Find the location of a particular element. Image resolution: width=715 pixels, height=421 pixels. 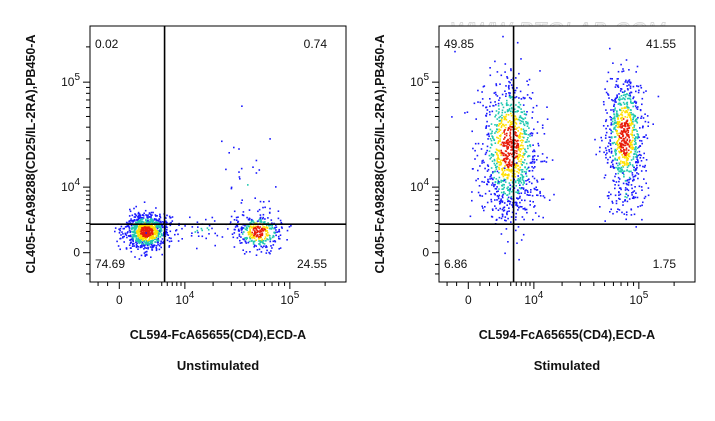

x-tick-label: 0 is located at coordinates (468, 300).